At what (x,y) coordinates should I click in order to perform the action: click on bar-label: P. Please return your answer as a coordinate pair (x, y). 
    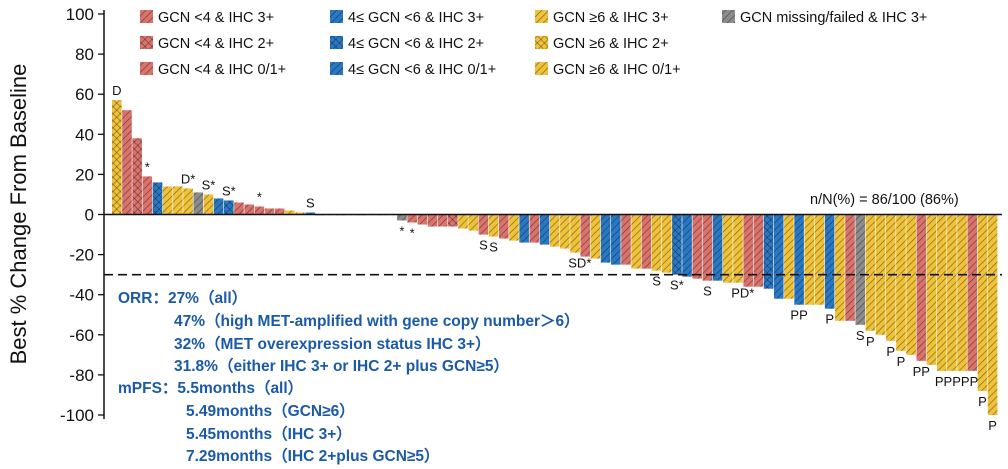
    Looking at the image, I should click on (901, 361).